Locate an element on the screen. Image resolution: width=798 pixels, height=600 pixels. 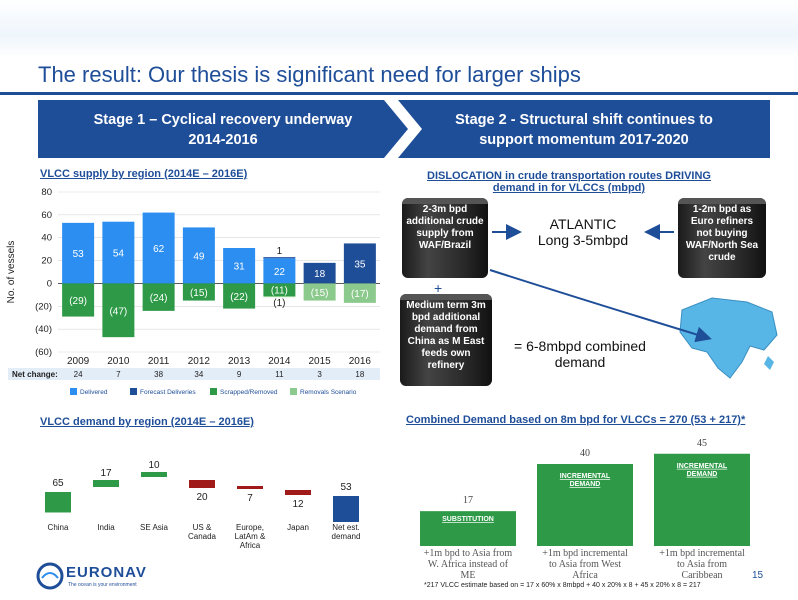
demand-value-label: 7 is located at coordinates (250, 498).